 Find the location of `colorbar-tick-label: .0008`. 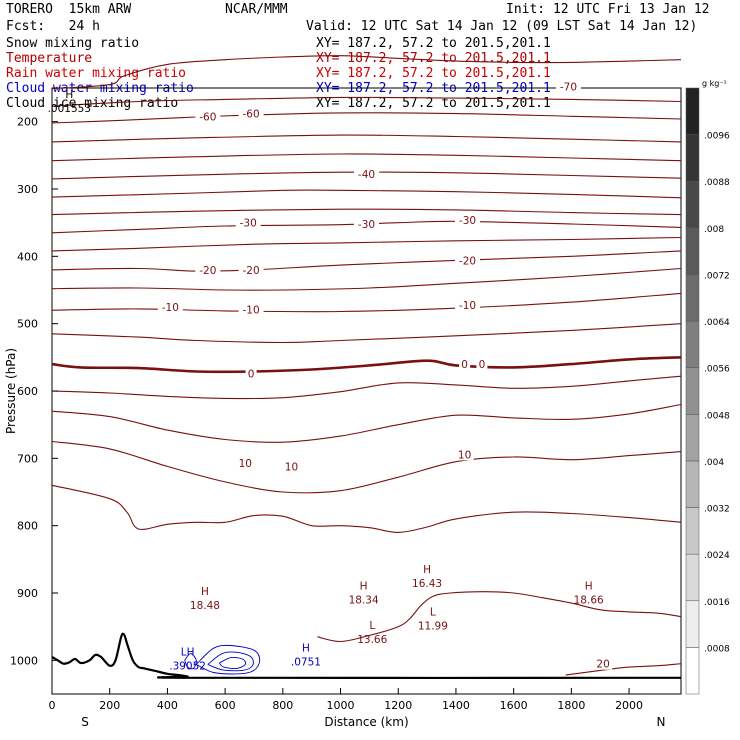

colorbar-tick-label: .0008 is located at coordinates (717, 649).